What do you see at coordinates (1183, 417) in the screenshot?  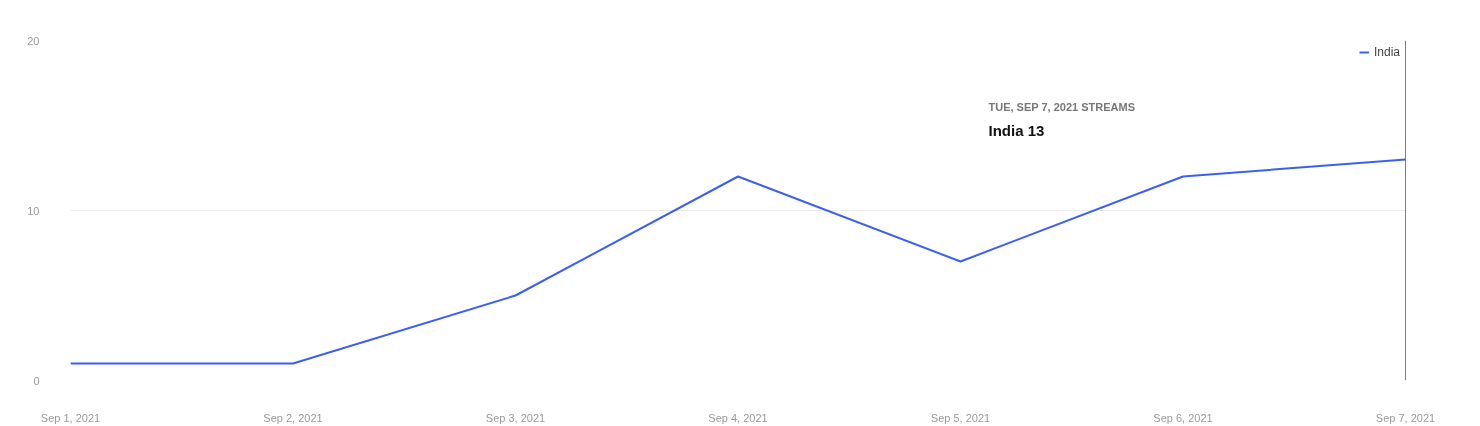 I see `x-tick-label: Sep 6, 2021` at bounding box center [1183, 417].